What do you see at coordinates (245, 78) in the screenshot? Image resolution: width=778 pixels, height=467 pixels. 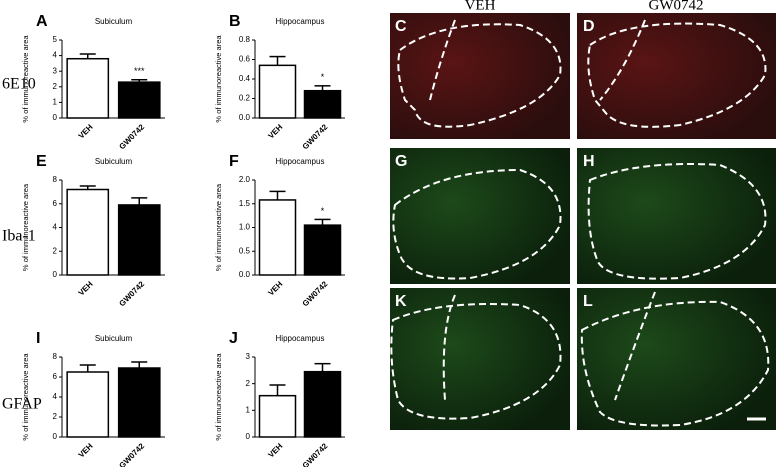 I see `y-tick-label: 0.4` at bounding box center [245, 78].